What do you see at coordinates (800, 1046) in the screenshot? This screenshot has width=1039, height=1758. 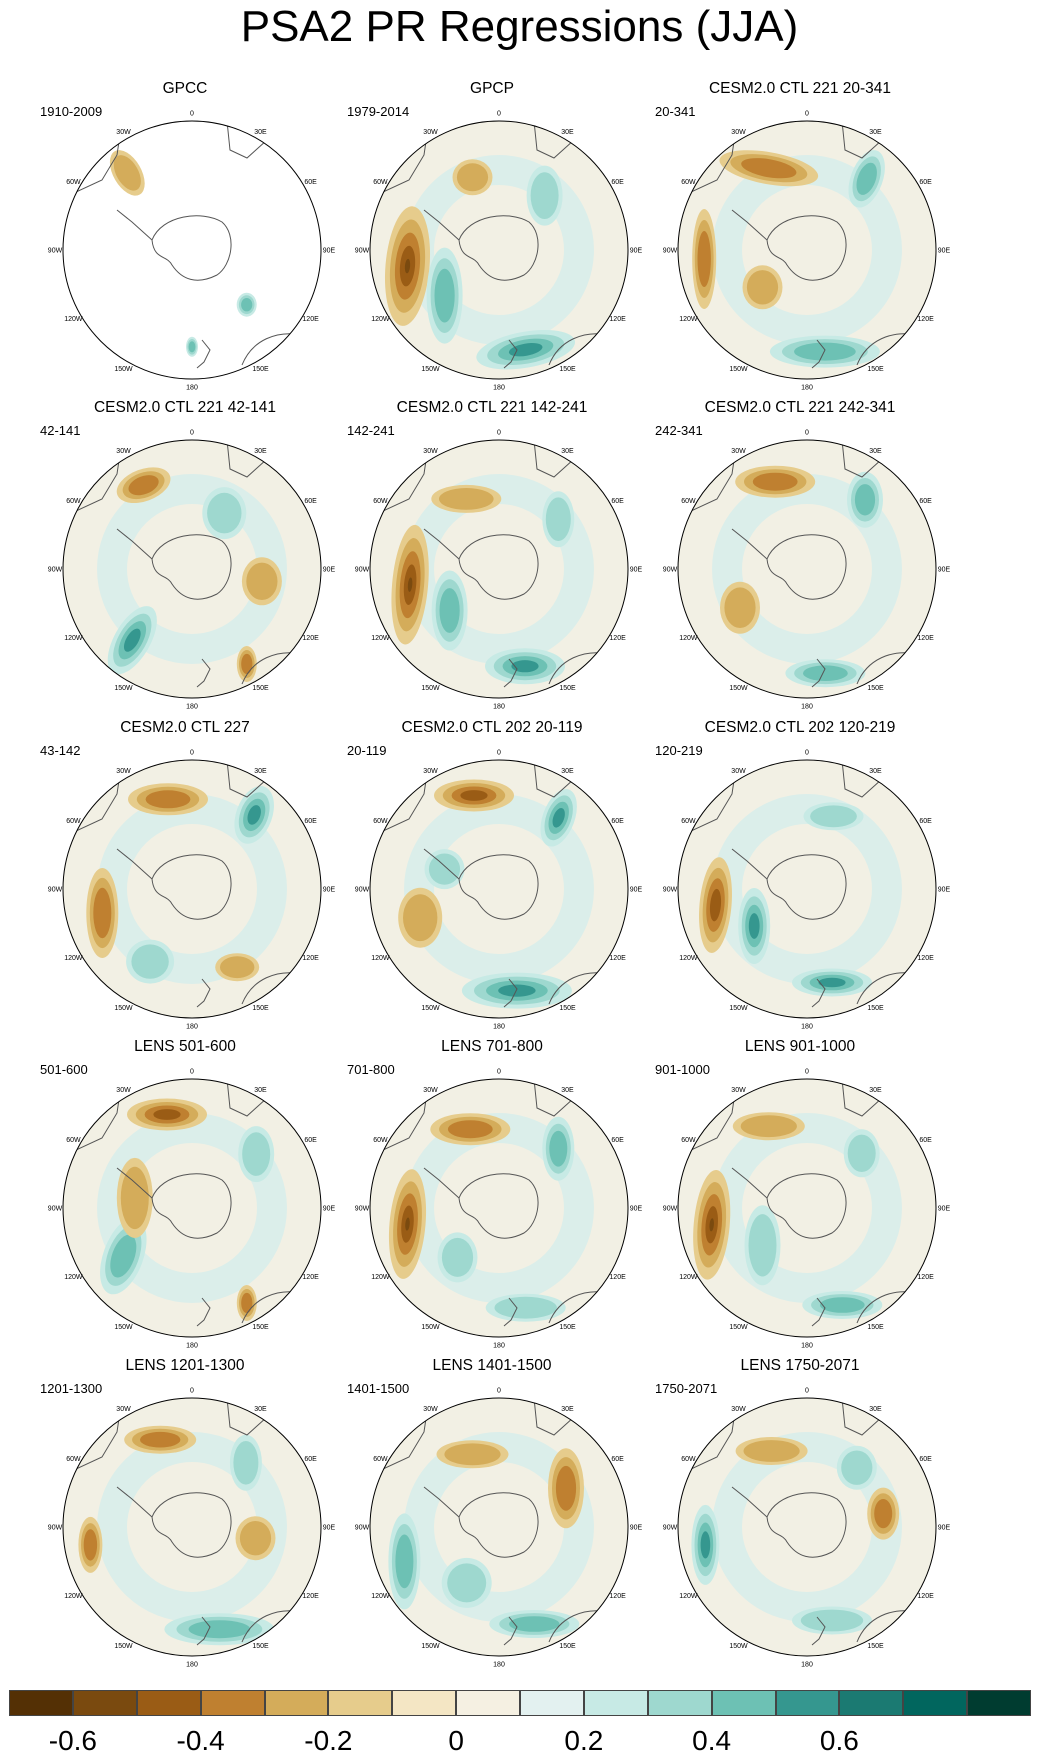 I see `panel-title: LENS 901-1000` at bounding box center [800, 1046].